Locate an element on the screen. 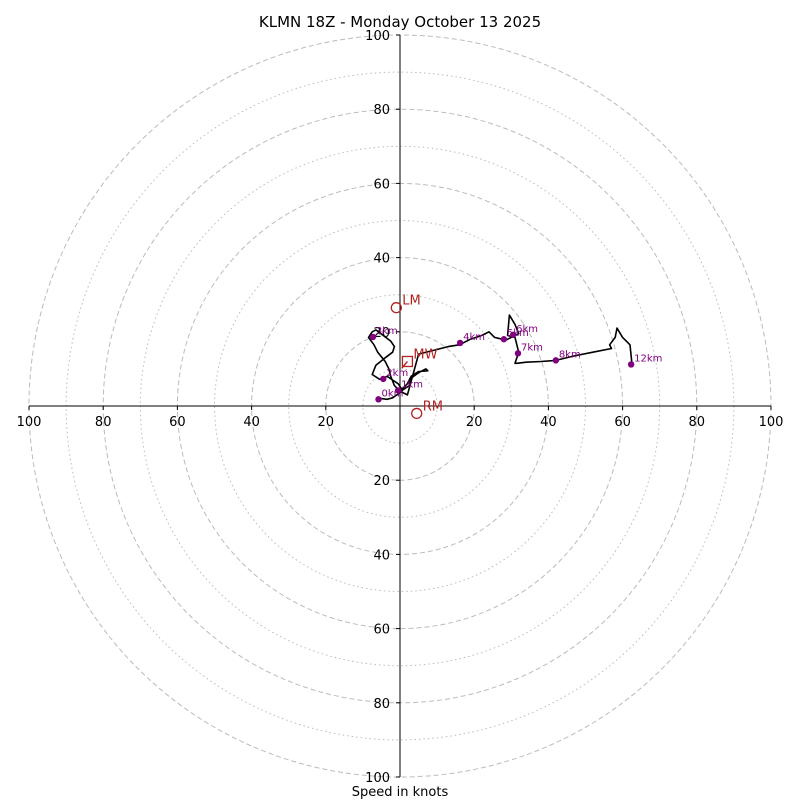  height-label: 2km is located at coordinates (397, 373).